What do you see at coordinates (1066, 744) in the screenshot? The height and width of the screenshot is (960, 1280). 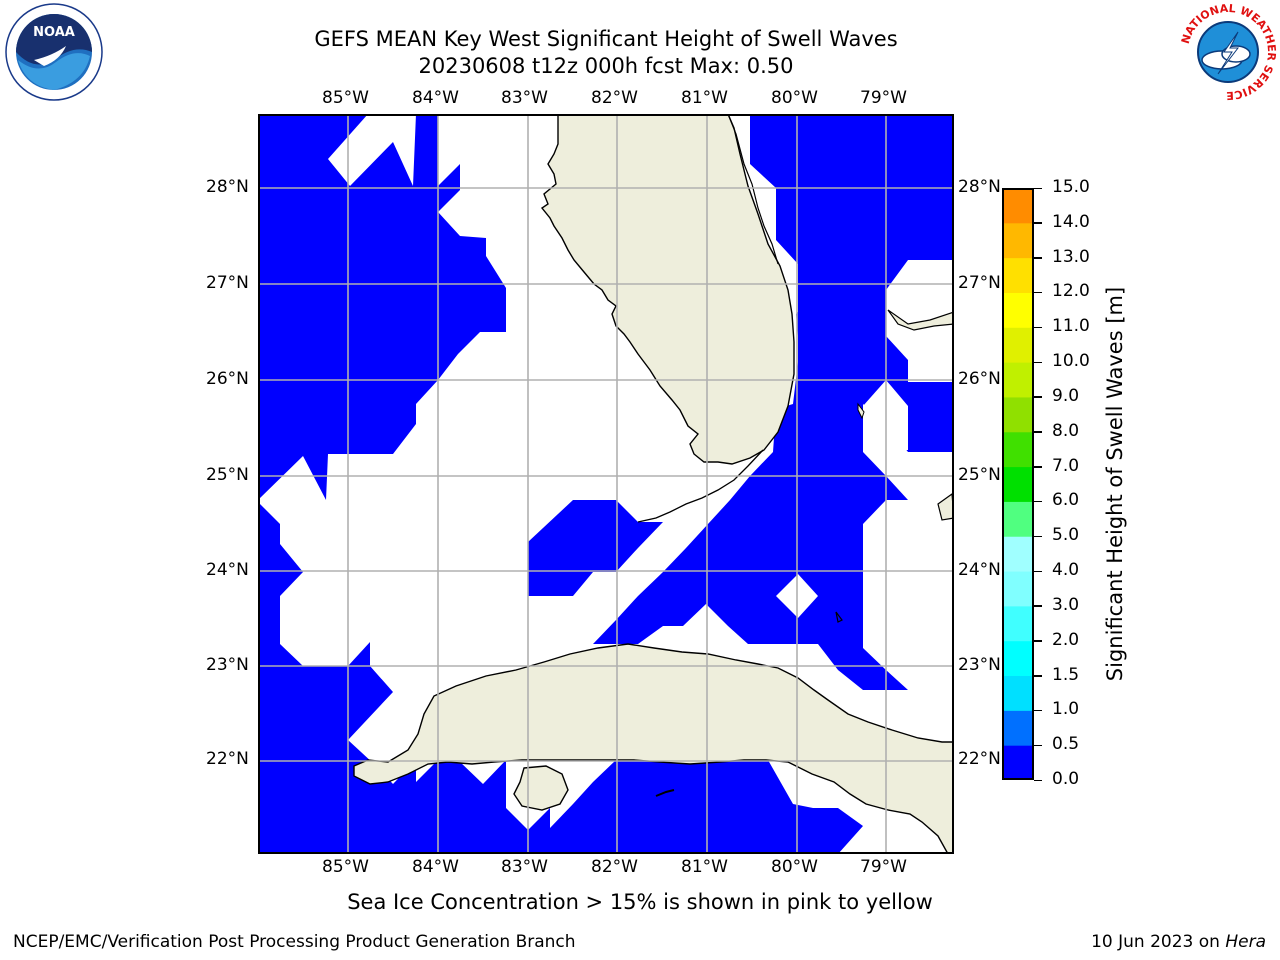 I see `colorbar-tick-label: 0.5` at bounding box center [1066, 744].